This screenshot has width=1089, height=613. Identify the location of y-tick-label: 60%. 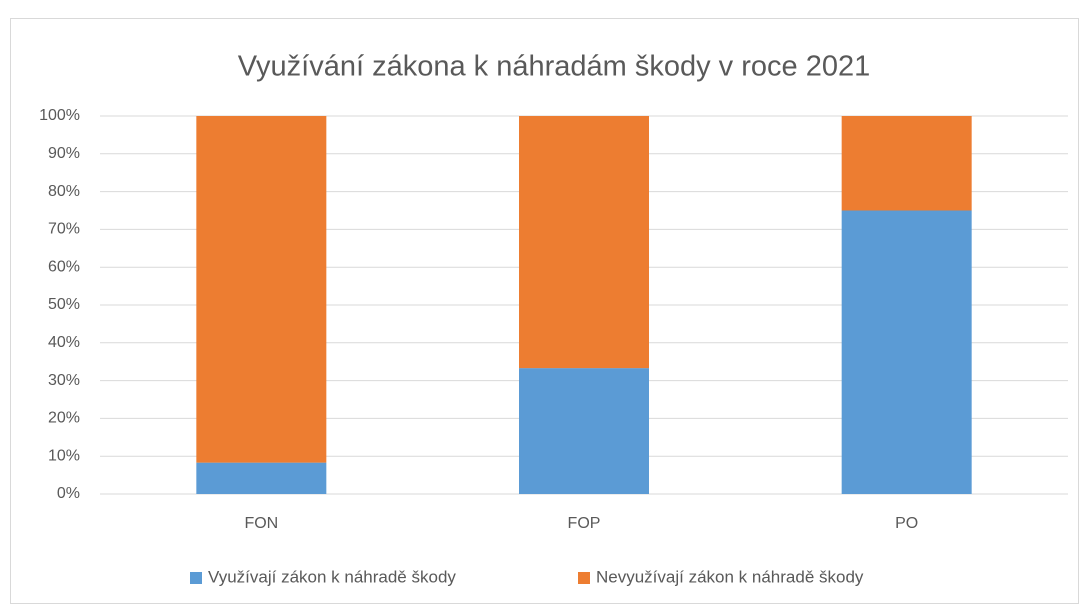
(64, 266).